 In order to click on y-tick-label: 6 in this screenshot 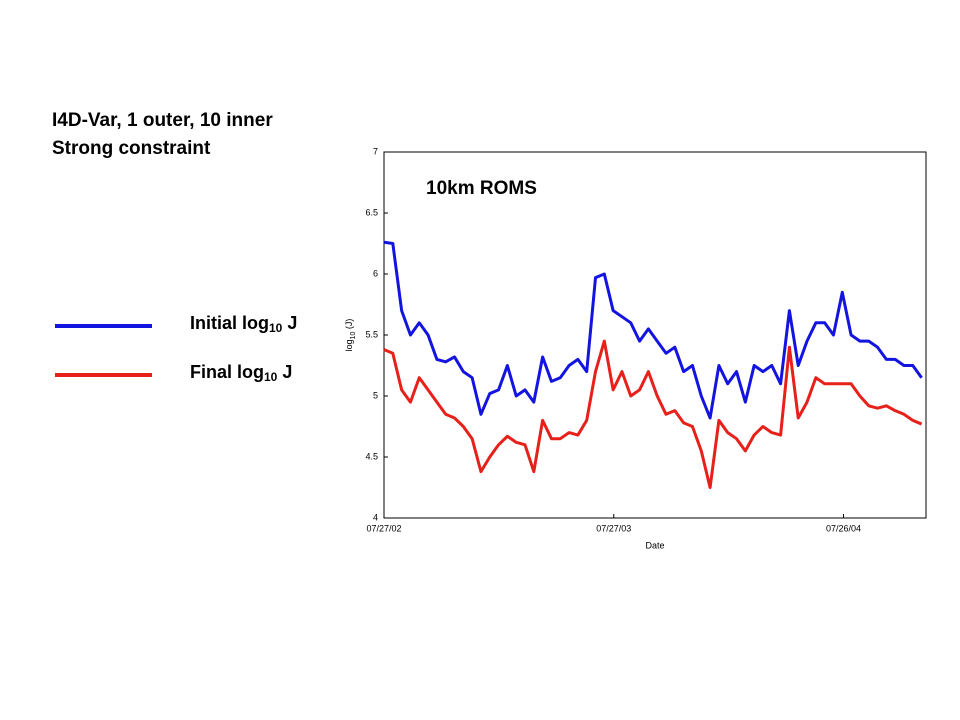, I will do `click(375, 273)`.